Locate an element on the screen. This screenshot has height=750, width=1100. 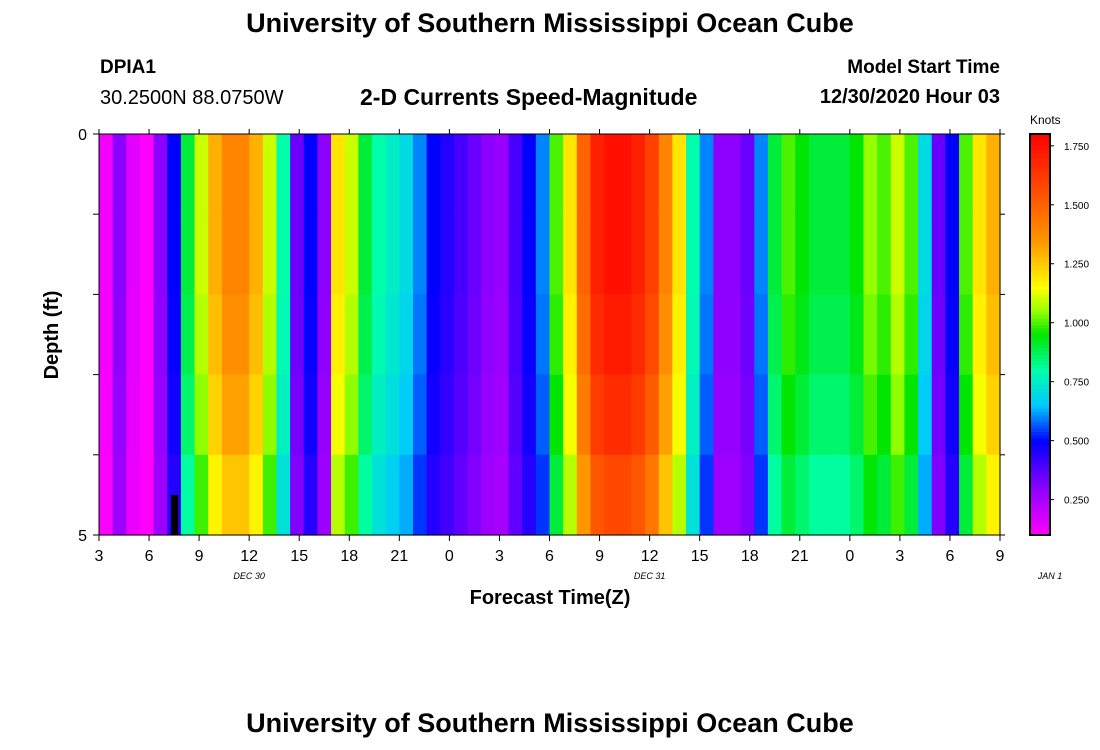
x-tick-label: 6 is located at coordinates (549, 556).